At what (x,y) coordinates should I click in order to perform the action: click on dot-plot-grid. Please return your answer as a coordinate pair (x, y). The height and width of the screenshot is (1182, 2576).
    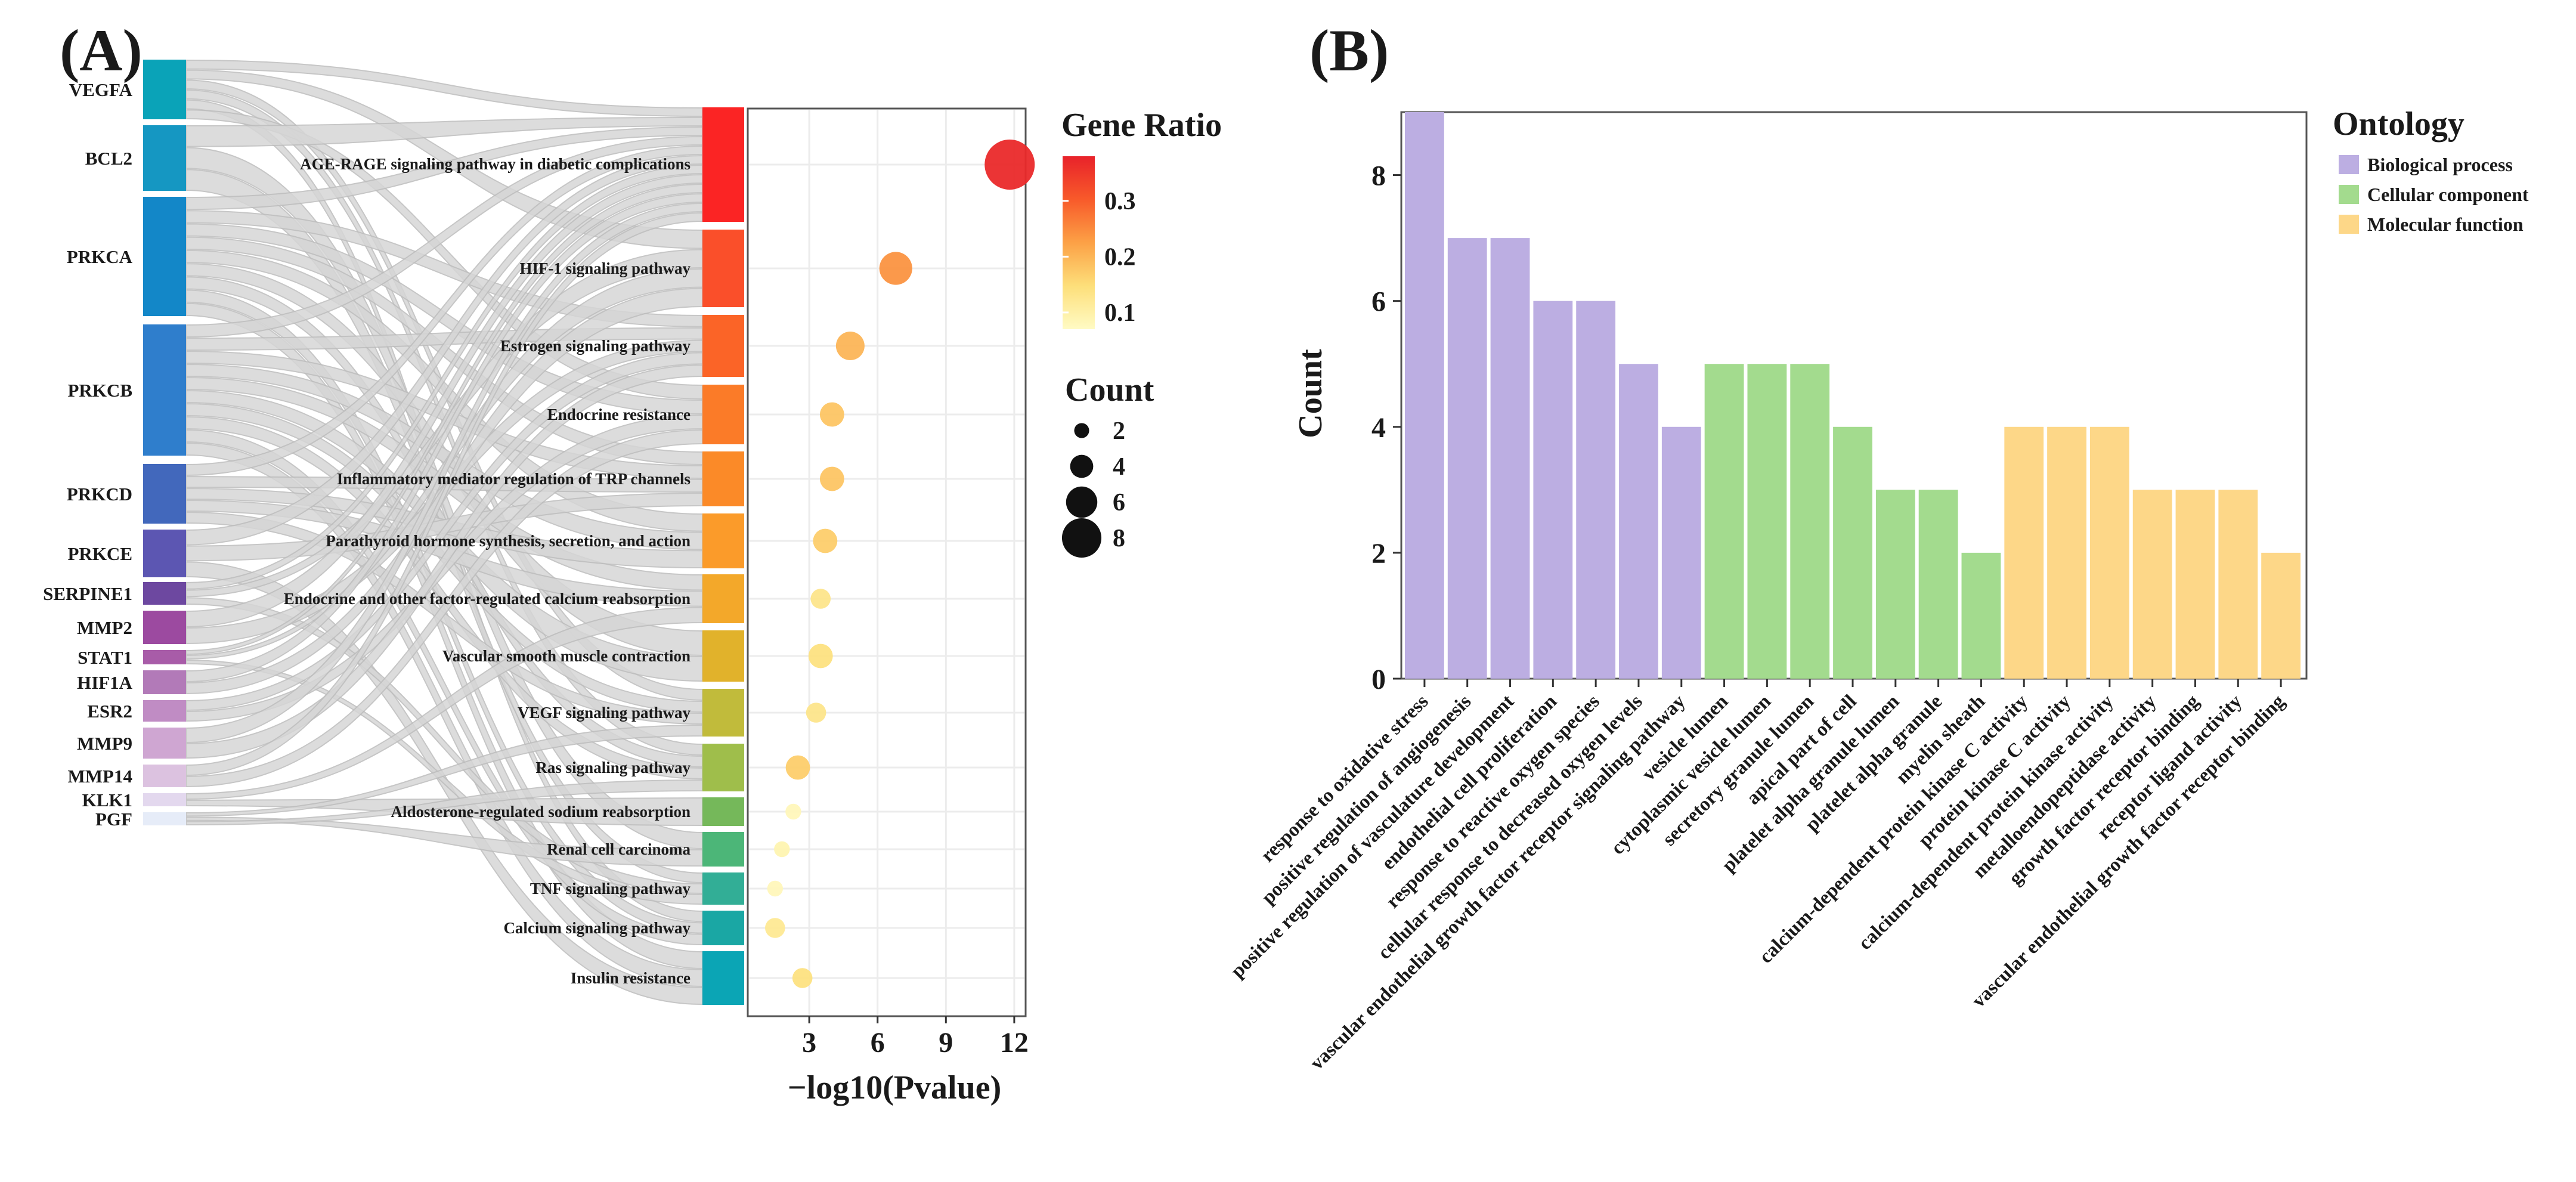
    Looking at the image, I should click on (887, 562).